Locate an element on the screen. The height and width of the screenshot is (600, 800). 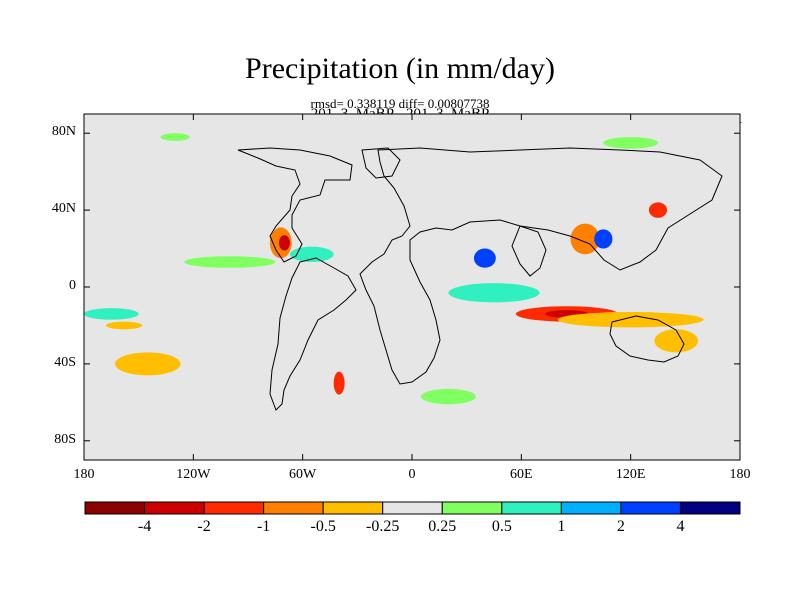
y-tick-label: 80N is located at coordinates (63, 132).